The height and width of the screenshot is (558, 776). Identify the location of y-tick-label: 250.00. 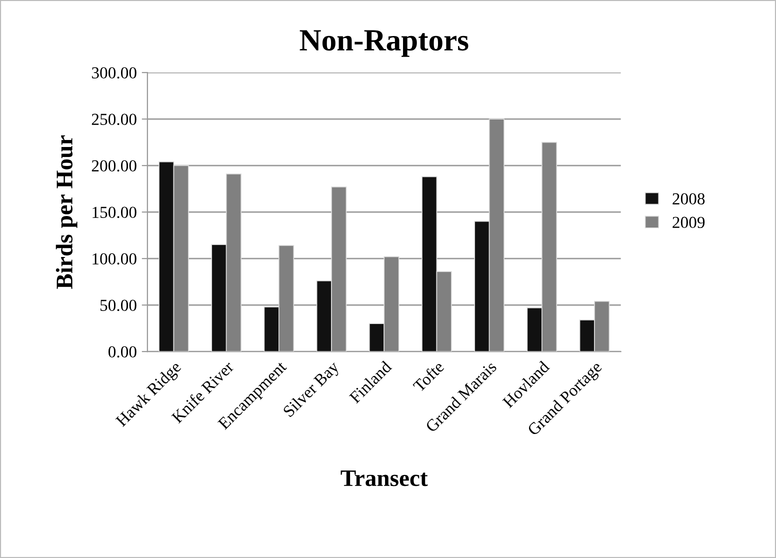
(114, 120).